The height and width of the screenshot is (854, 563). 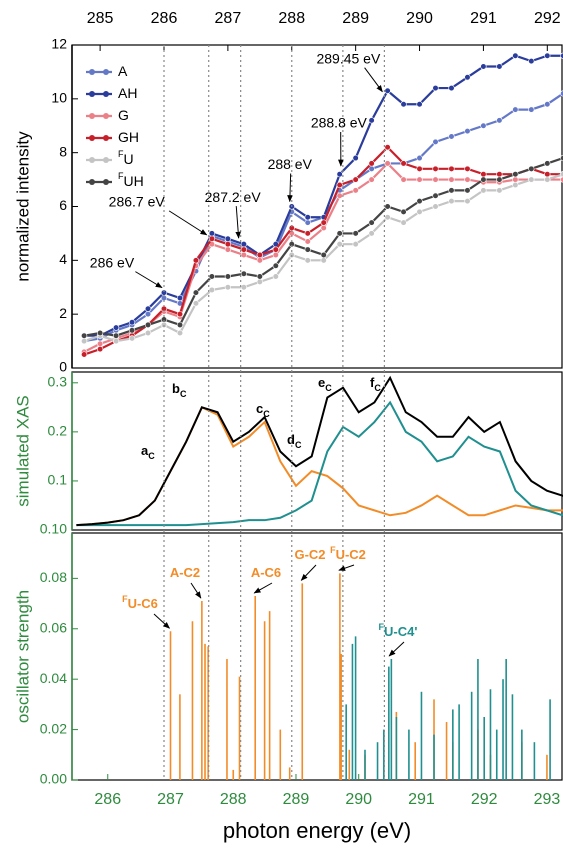 I want to click on legend-text: U, so click(x=129, y=159).